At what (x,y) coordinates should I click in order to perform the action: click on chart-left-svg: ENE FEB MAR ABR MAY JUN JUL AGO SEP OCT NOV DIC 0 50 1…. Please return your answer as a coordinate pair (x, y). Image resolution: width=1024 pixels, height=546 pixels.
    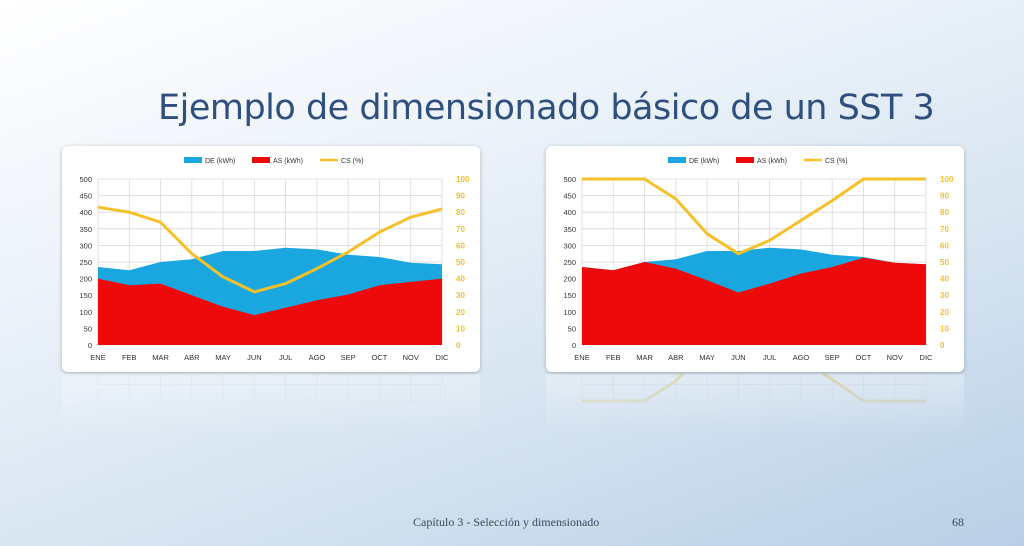
    Looking at the image, I should click on (274, 259).